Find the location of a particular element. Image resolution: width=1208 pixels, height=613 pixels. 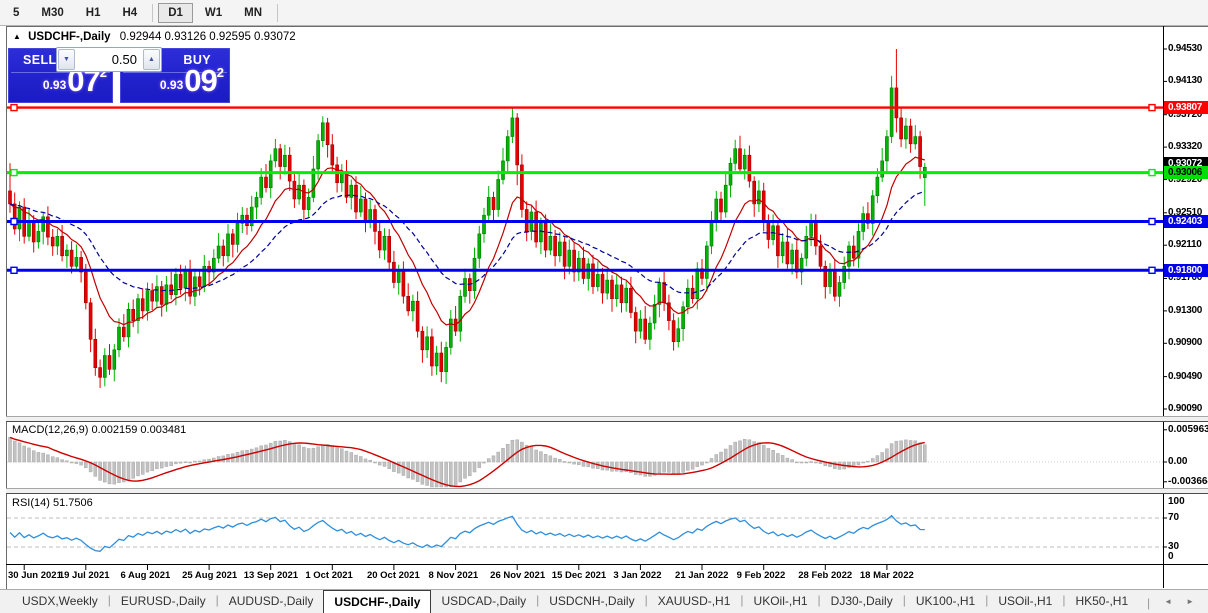

buy-underline is located at coordinates (175, 72).